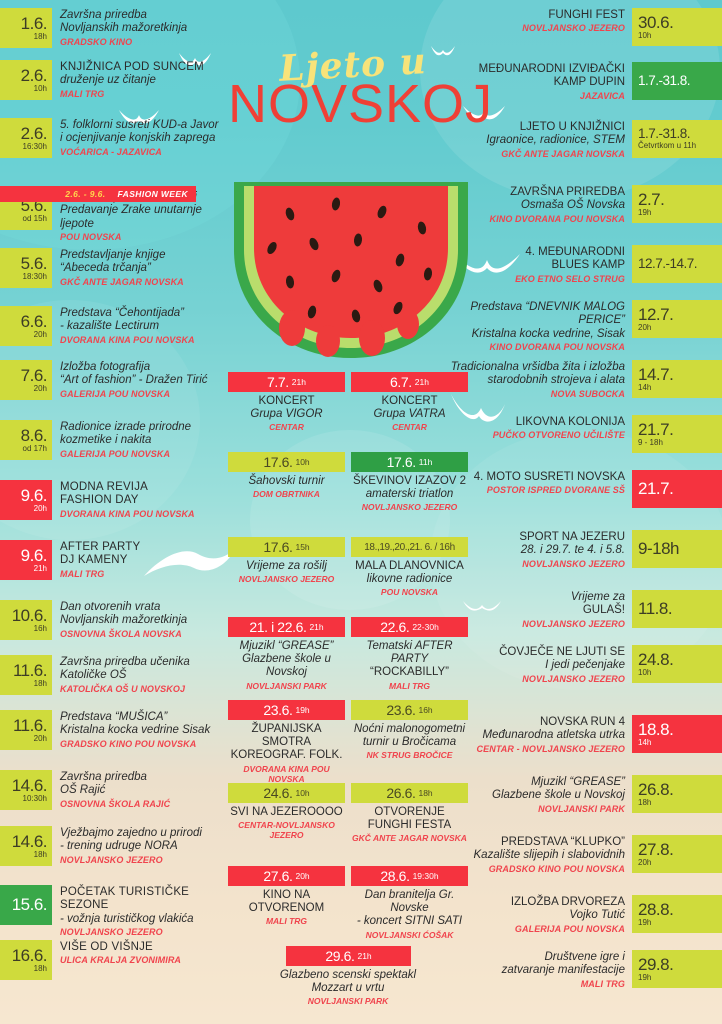 The width and height of the screenshot is (722, 1024). Describe the element at coordinates (26, 790) in the screenshot. I see `date-badge: 14.6. 10:30h` at that location.